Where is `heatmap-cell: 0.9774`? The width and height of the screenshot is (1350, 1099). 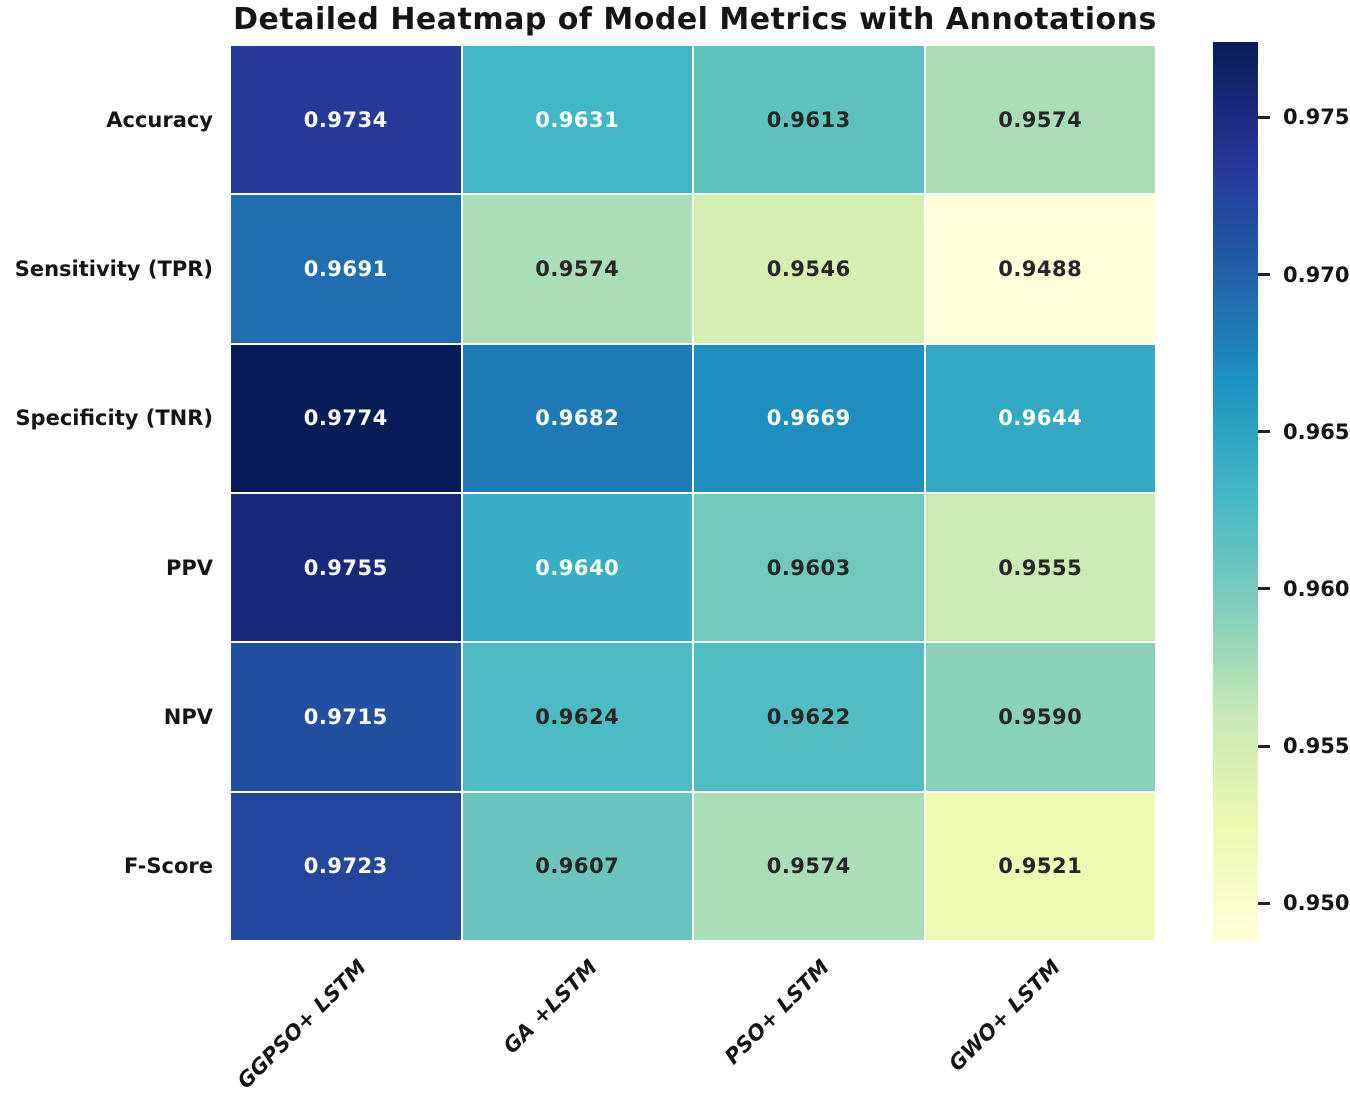
heatmap-cell: 0.9774 is located at coordinates (346, 418).